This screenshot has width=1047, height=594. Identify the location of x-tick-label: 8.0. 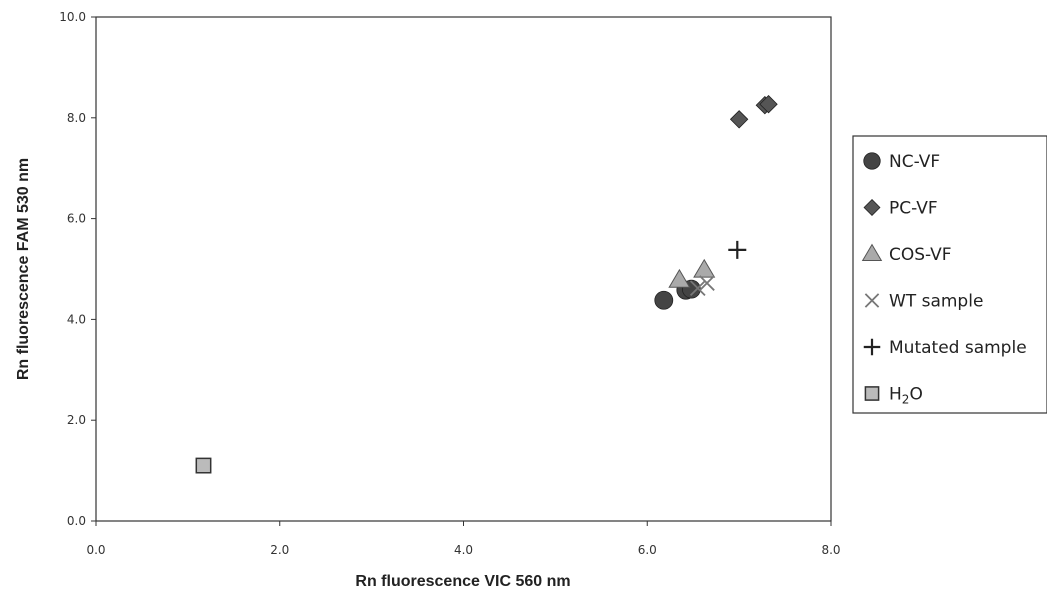
(830, 550).